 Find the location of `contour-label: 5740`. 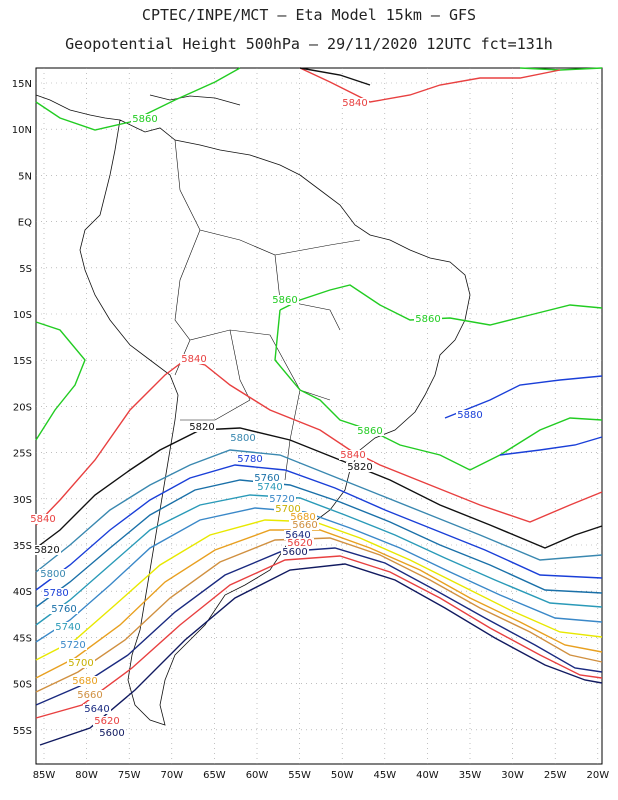

contour-label: 5740 is located at coordinates (67, 627).